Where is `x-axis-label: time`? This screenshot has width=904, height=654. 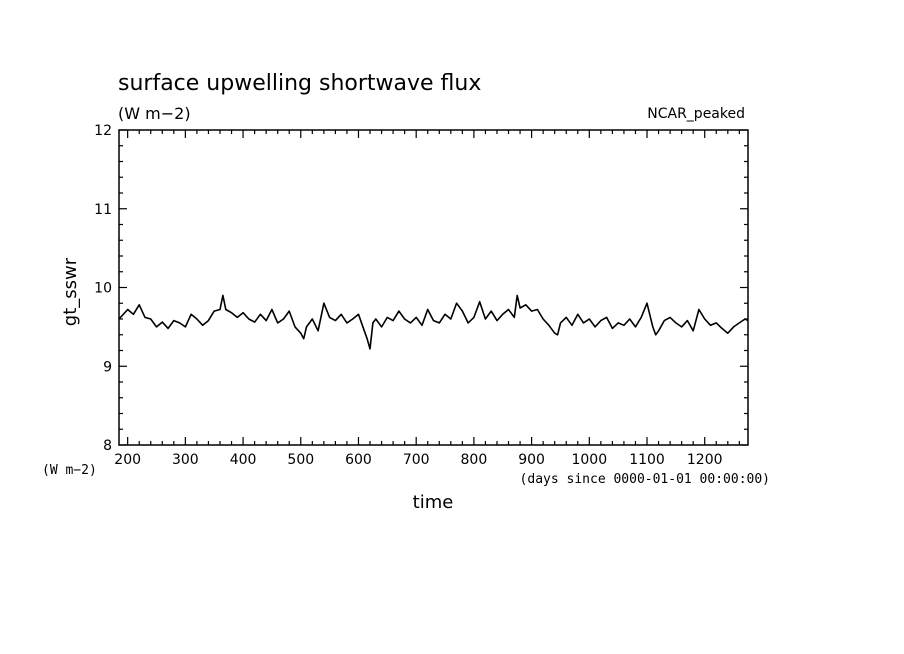
x-axis-label: time is located at coordinates (433, 502).